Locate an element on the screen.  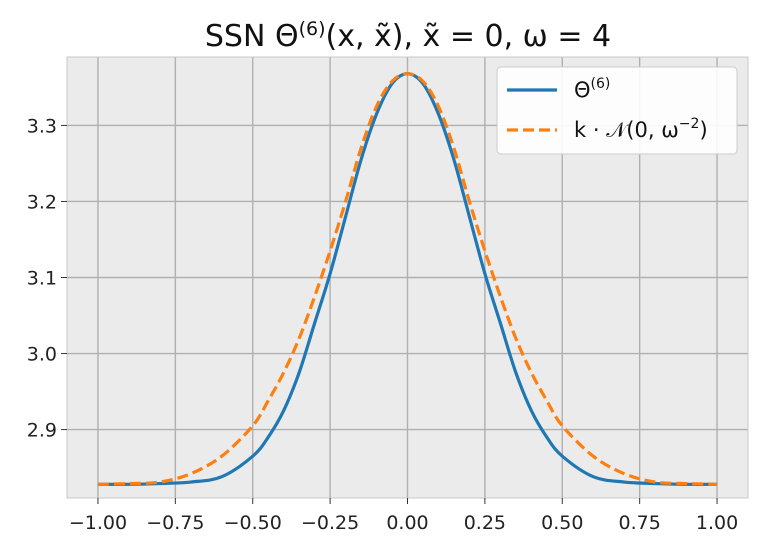
x-tick-label: 1.00 is located at coordinates (717, 523).